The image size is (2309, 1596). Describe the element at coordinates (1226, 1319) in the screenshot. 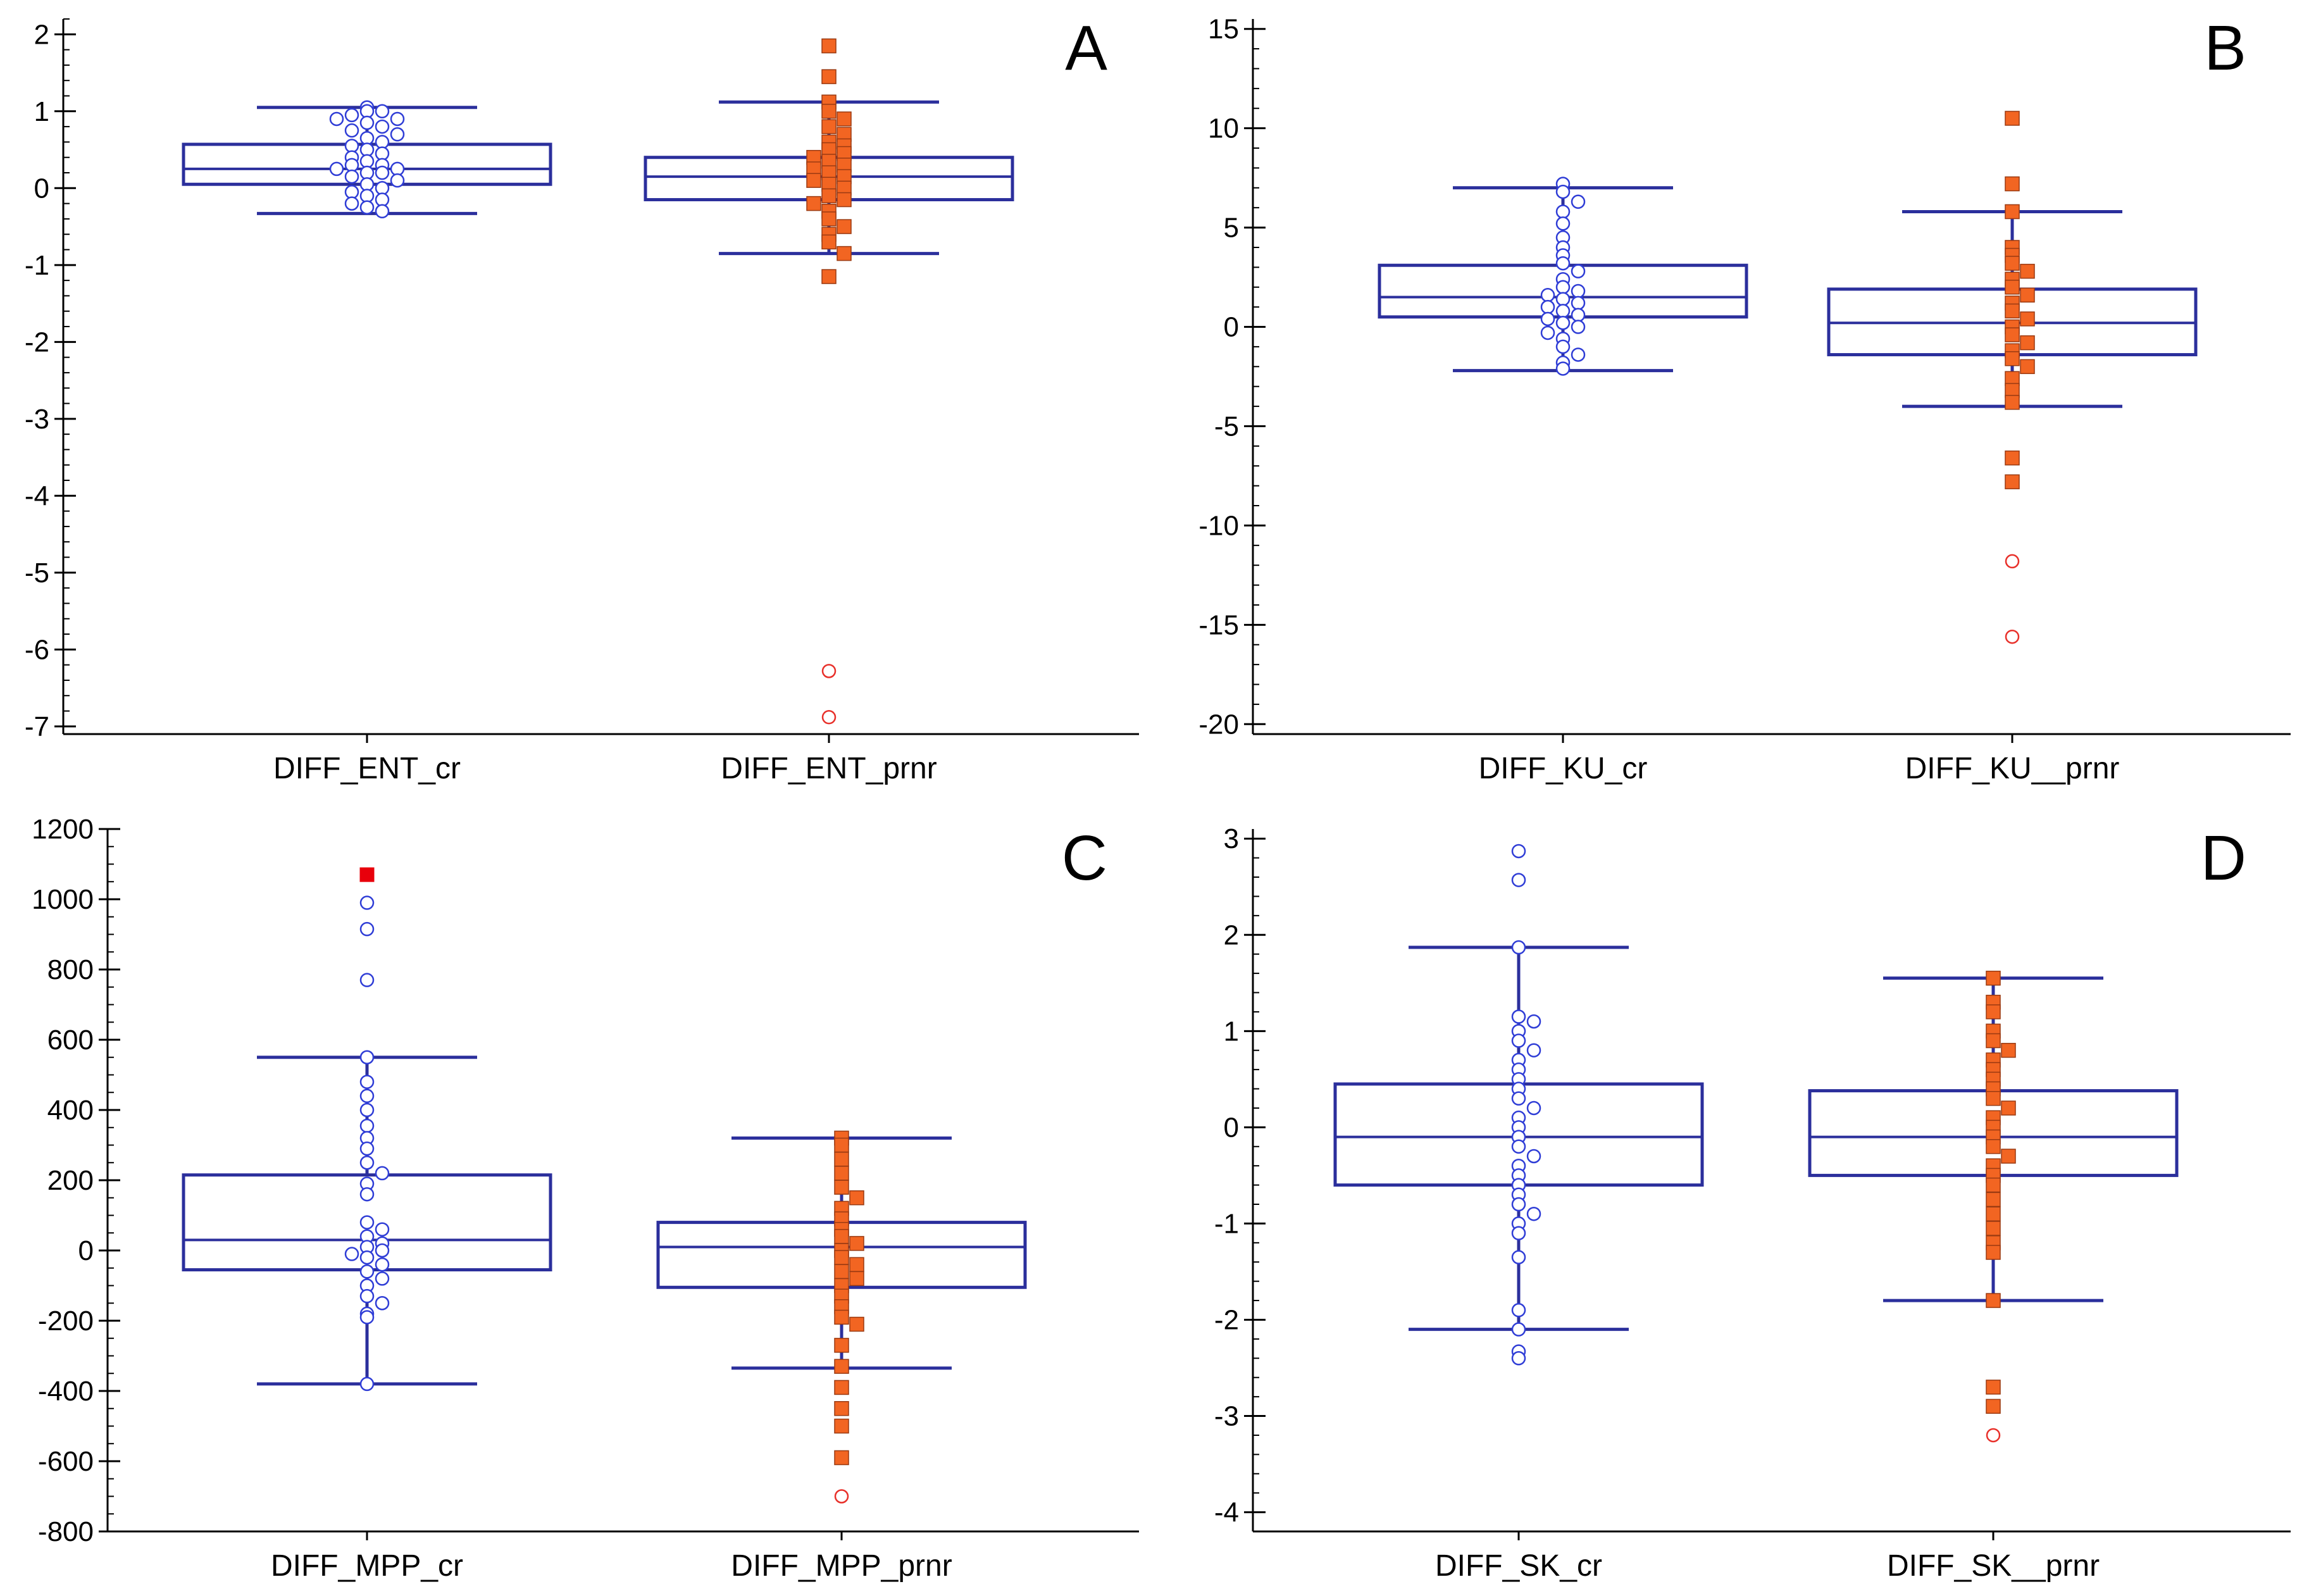

I see `y-tick-label: -2` at that location.